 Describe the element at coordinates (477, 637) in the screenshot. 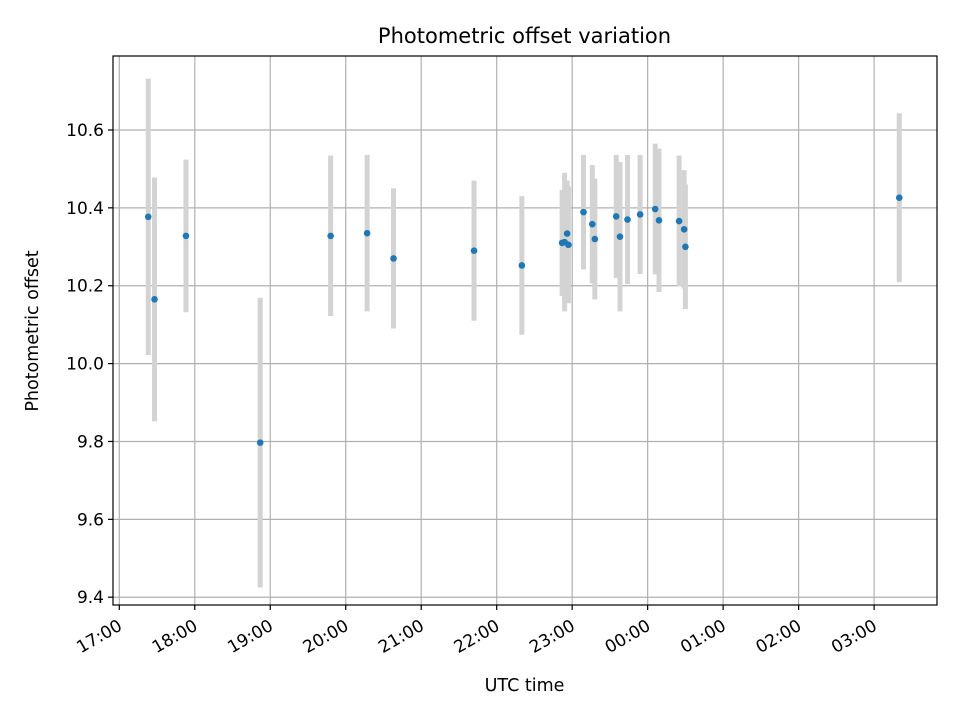

I see `x-tick-label: 22:00` at that location.